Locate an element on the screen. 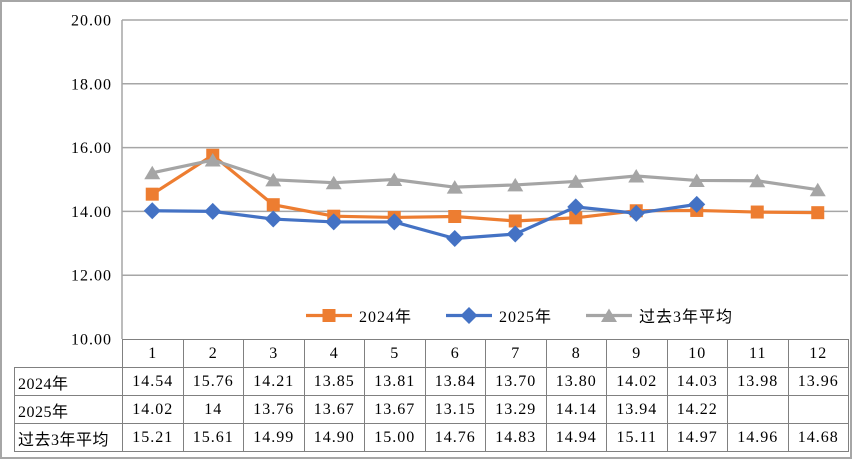 This screenshot has width=852, height=459. month-header-11: 11 is located at coordinates (758, 353).